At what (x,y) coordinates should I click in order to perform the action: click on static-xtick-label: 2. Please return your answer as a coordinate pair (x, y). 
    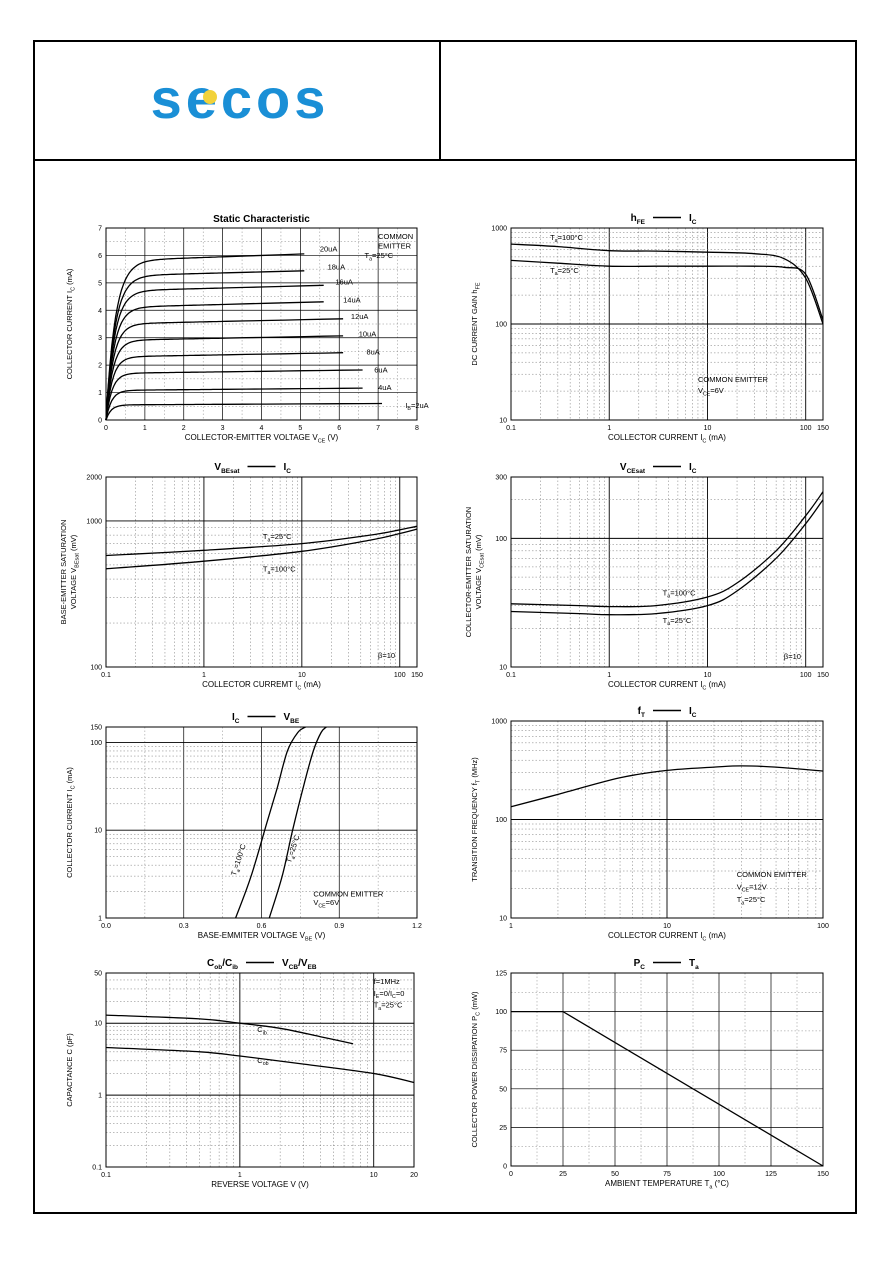
    Looking at the image, I should click on (184, 428).